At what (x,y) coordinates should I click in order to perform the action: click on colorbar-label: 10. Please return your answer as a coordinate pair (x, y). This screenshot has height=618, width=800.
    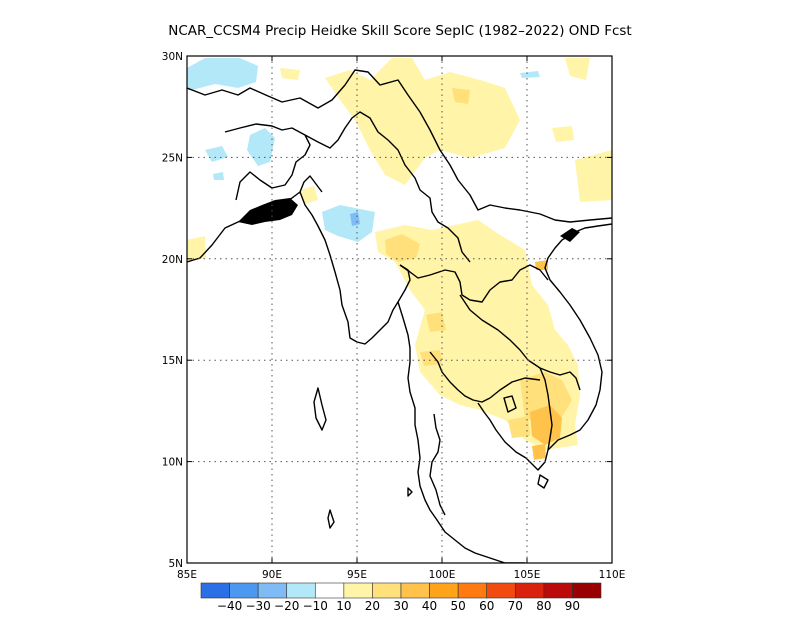
    Looking at the image, I should click on (343, 606).